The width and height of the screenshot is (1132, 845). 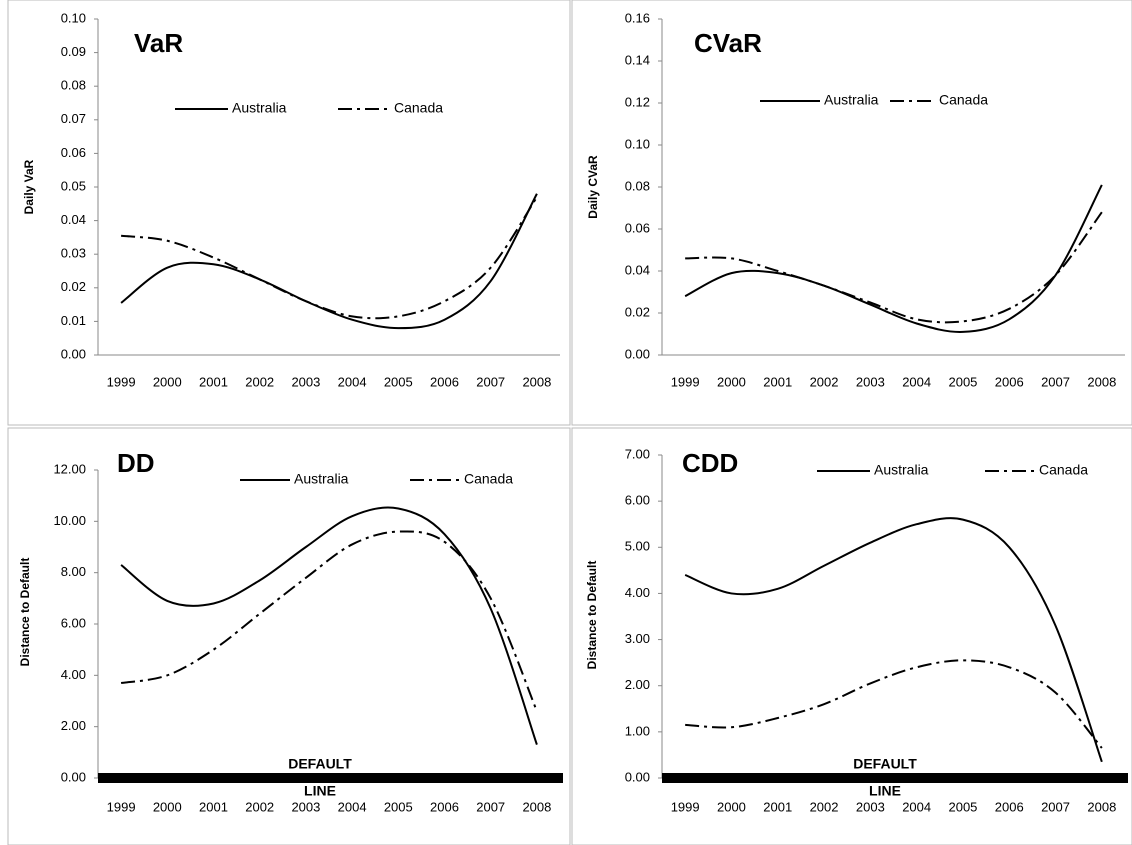 I want to click on y-tick-label: 0.12, so click(x=637, y=101).